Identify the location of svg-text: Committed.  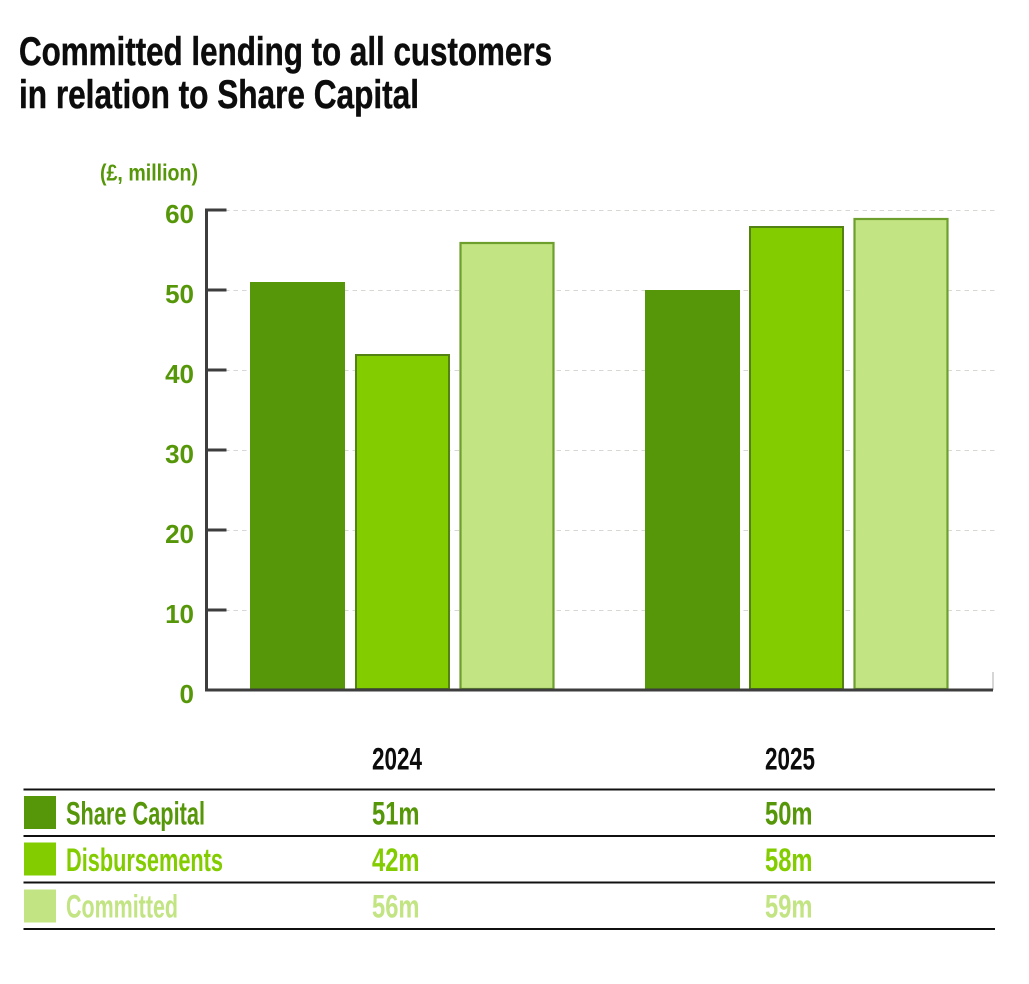
(122, 907).